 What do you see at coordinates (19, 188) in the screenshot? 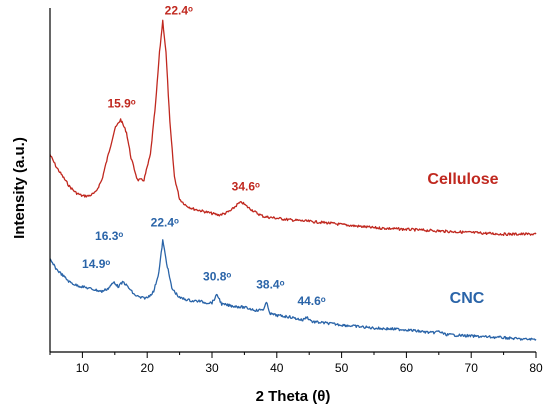
I see `y-axis-title: Intensity (a.u.)` at bounding box center [19, 188].